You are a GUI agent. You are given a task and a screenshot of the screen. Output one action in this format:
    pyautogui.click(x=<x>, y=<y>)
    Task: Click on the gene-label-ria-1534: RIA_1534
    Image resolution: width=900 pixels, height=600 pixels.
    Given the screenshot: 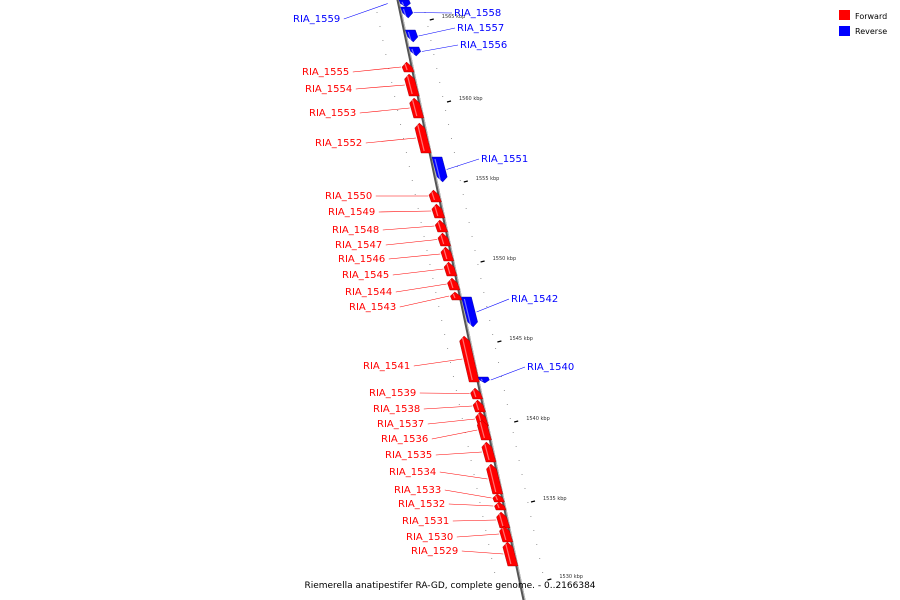 What is the action you would take?
    pyautogui.click(x=412, y=472)
    